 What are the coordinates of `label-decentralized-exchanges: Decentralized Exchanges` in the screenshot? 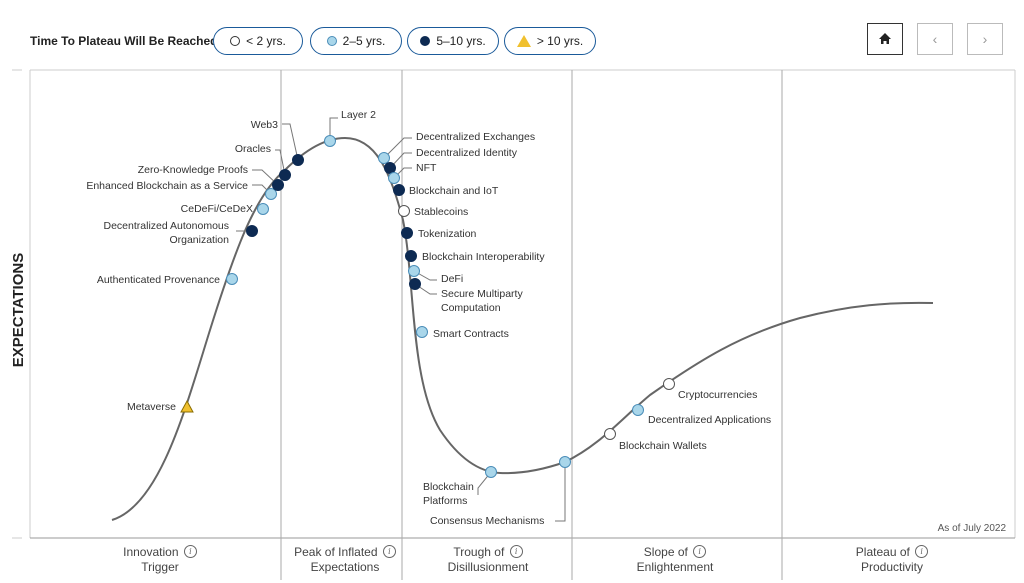 It's located at (475, 137).